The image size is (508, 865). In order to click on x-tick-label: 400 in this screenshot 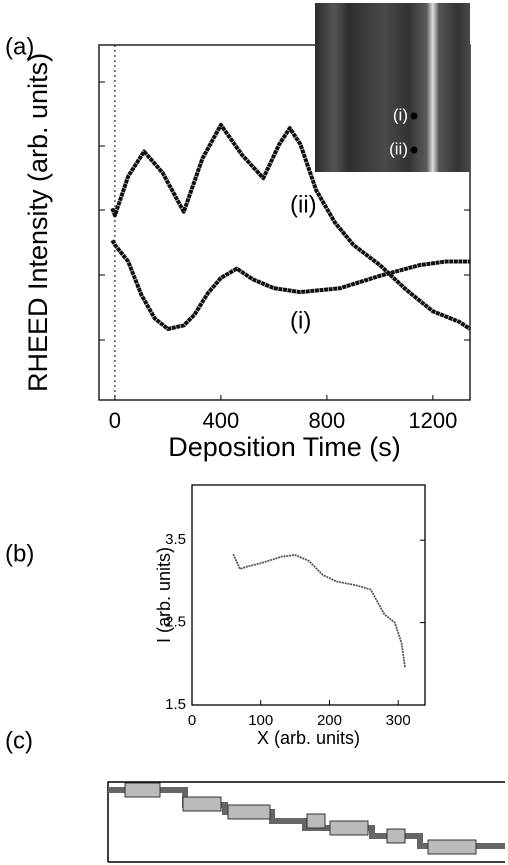, I will do `click(221, 420)`.